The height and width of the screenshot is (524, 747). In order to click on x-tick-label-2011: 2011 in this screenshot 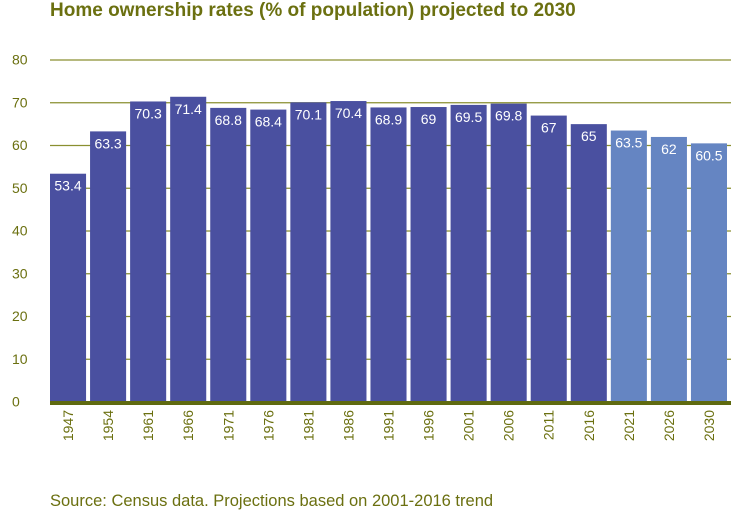, I will do `click(549, 425)`.